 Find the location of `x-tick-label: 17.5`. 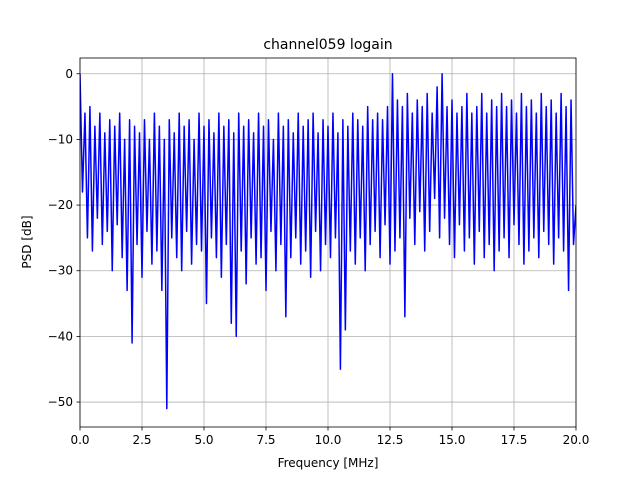

x-tick-label: 17.5 is located at coordinates (514, 440).